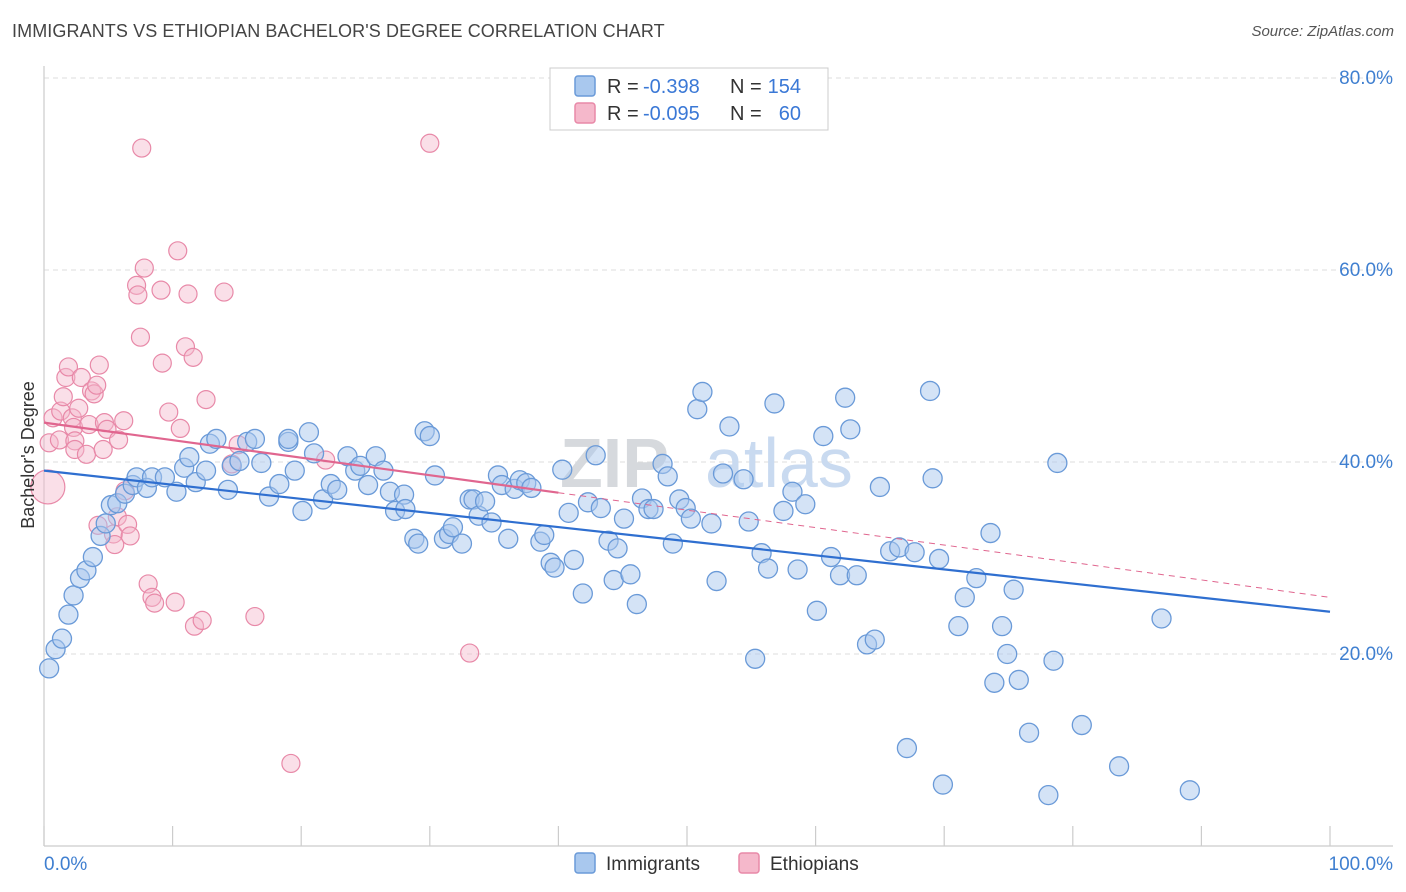  What do you see at coordinates (1366, 462) in the screenshot?
I see `y-tick-label: 40.0%` at bounding box center [1366, 462].